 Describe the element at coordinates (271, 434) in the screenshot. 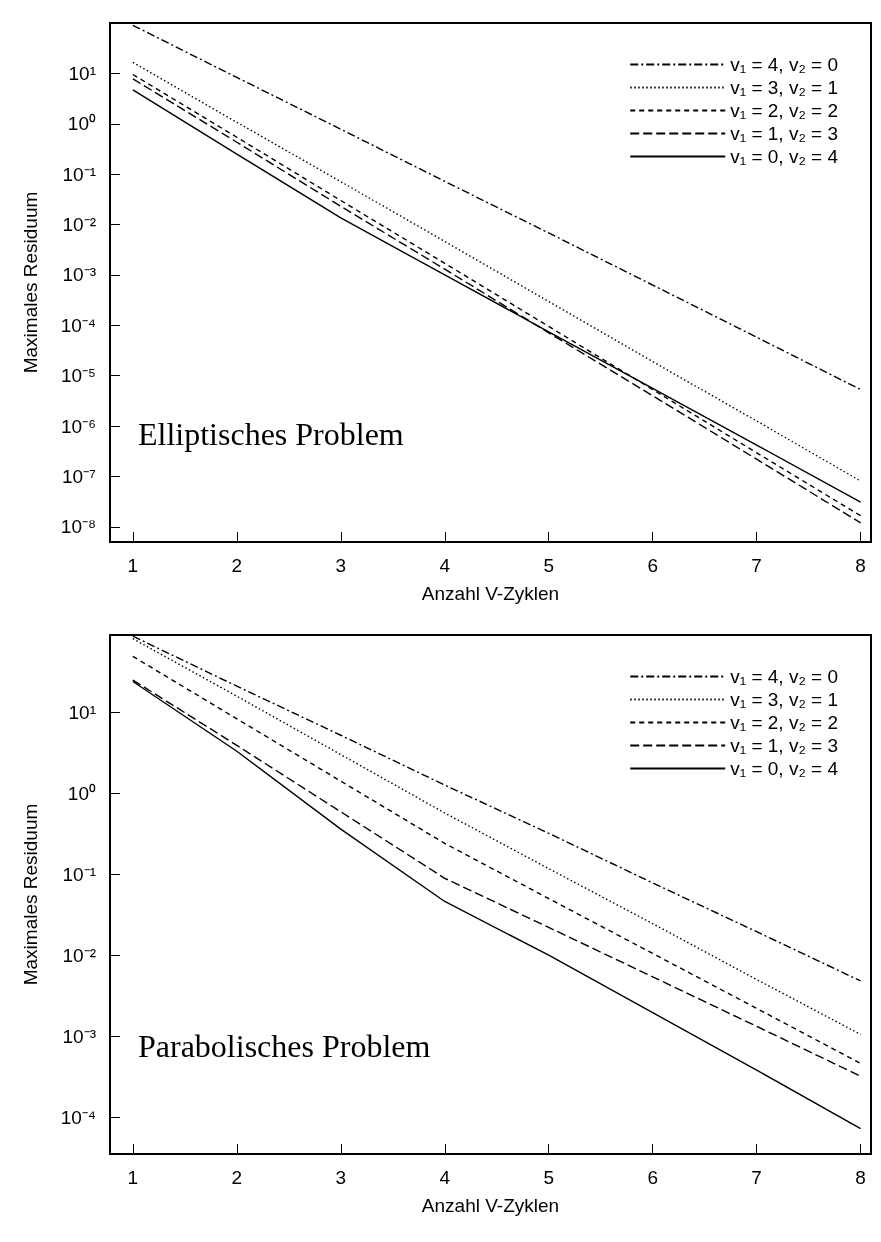

I see `annotation: Elliptisches Problem` at that location.